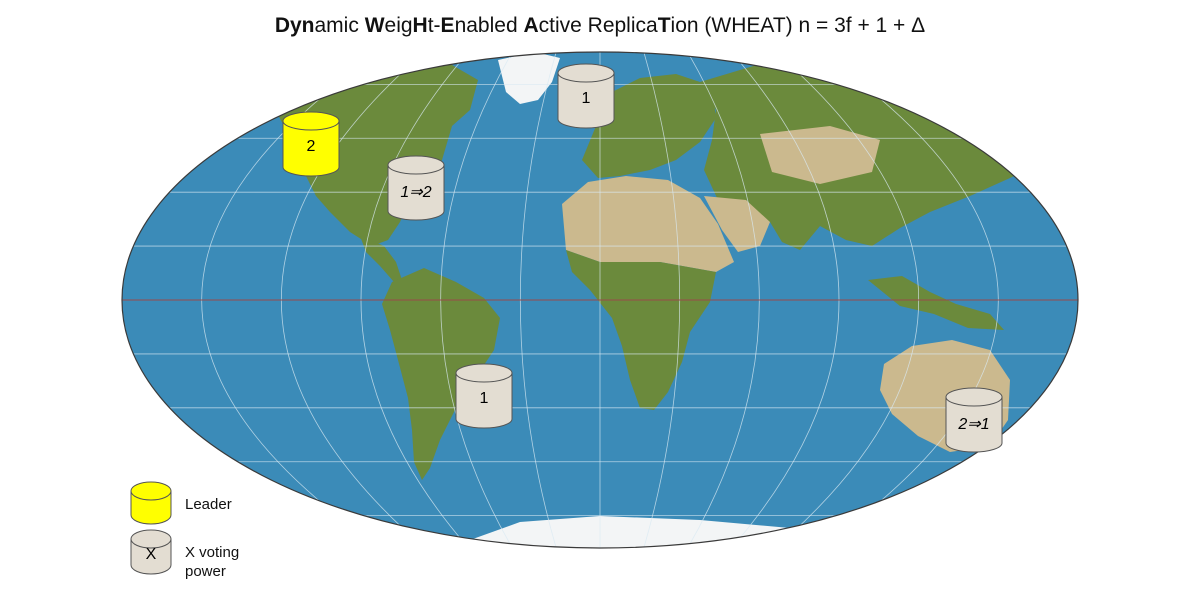  I want to click on legend, so click(151, 528).